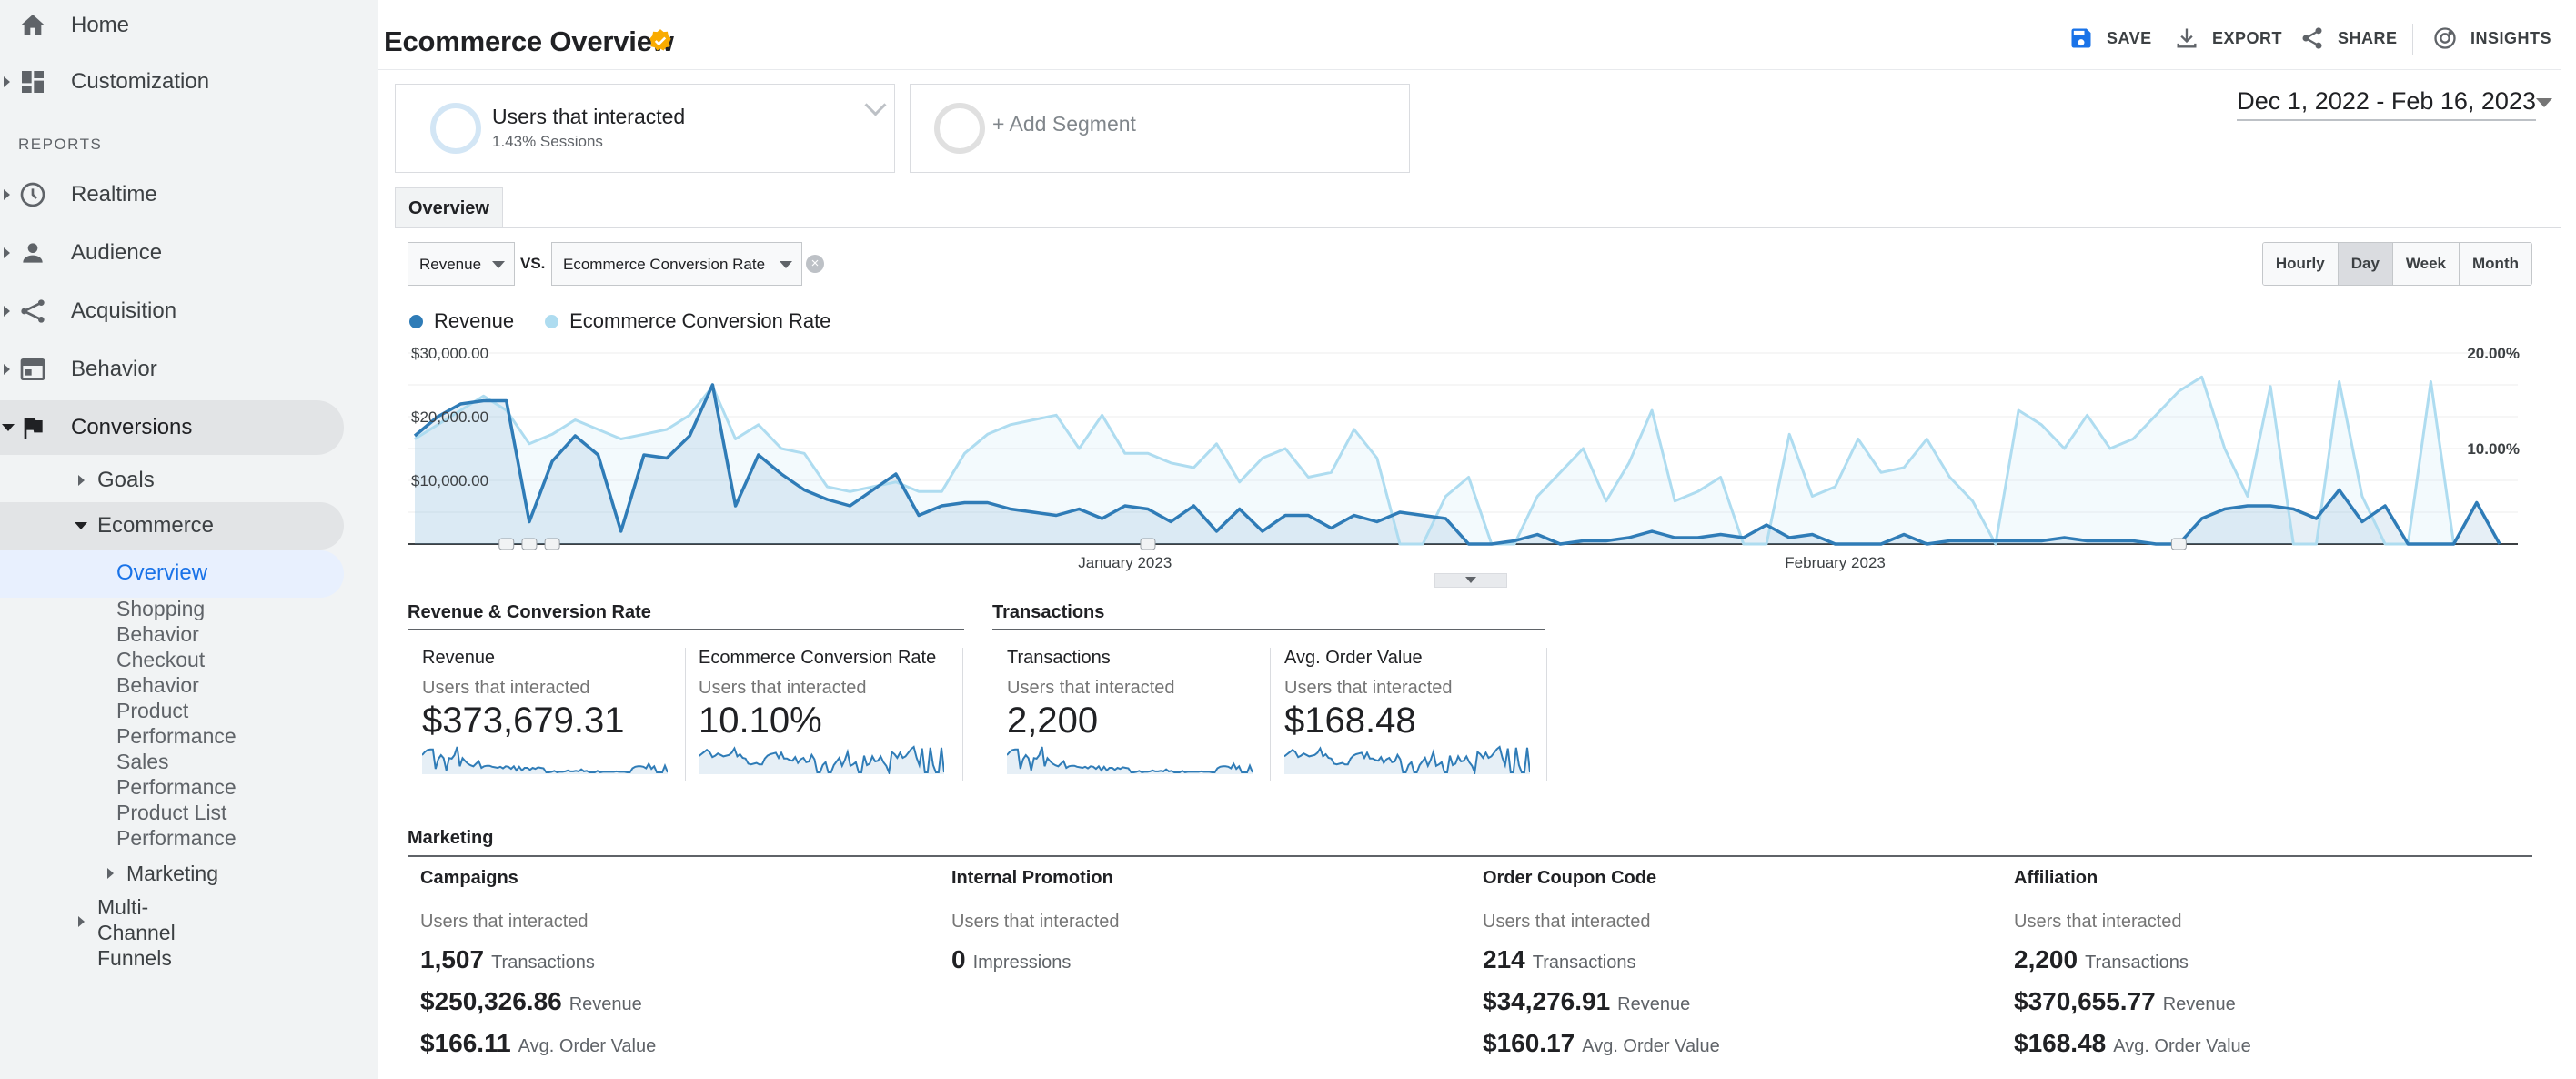 The image size is (2576, 1079). Describe the element at coordinates (140, 81) in the screenshot. I see `nav-customization-label: Customization` at that location.